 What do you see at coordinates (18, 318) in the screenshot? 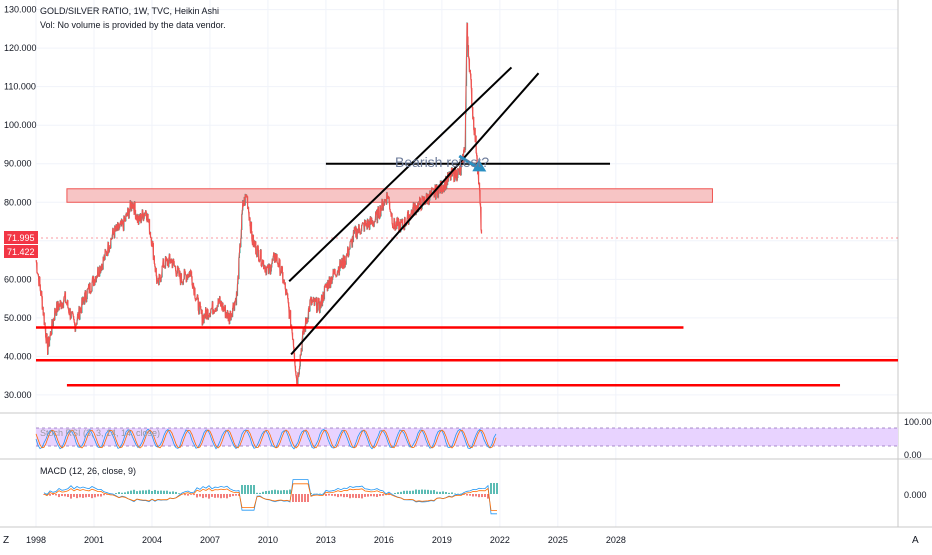
I see `y-tick-label: 50.000` at bounding box center [18, 318].